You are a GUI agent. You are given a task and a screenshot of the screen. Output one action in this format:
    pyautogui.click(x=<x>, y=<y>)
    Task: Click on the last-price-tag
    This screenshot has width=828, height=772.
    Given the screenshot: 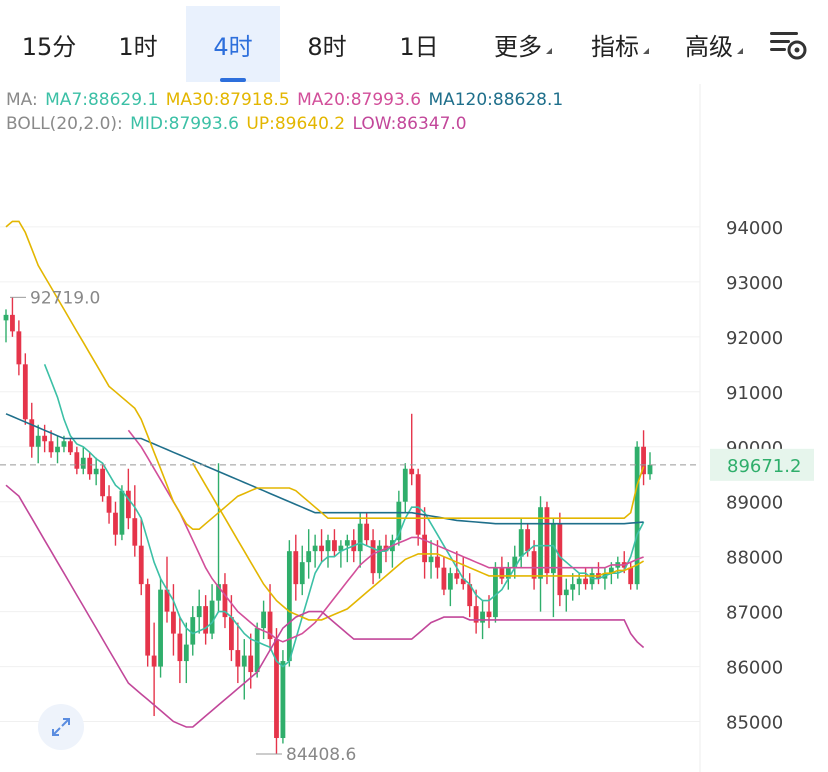 What is the action you would take?
    pyautogui.click(x=762, y=464)
    